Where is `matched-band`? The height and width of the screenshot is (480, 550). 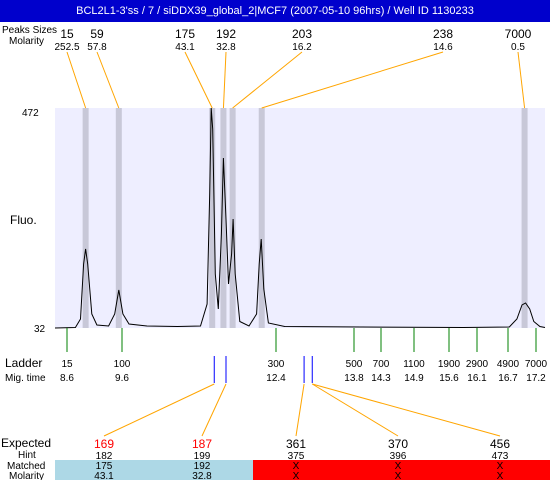 matched-band is located at coordinates (154, 470).